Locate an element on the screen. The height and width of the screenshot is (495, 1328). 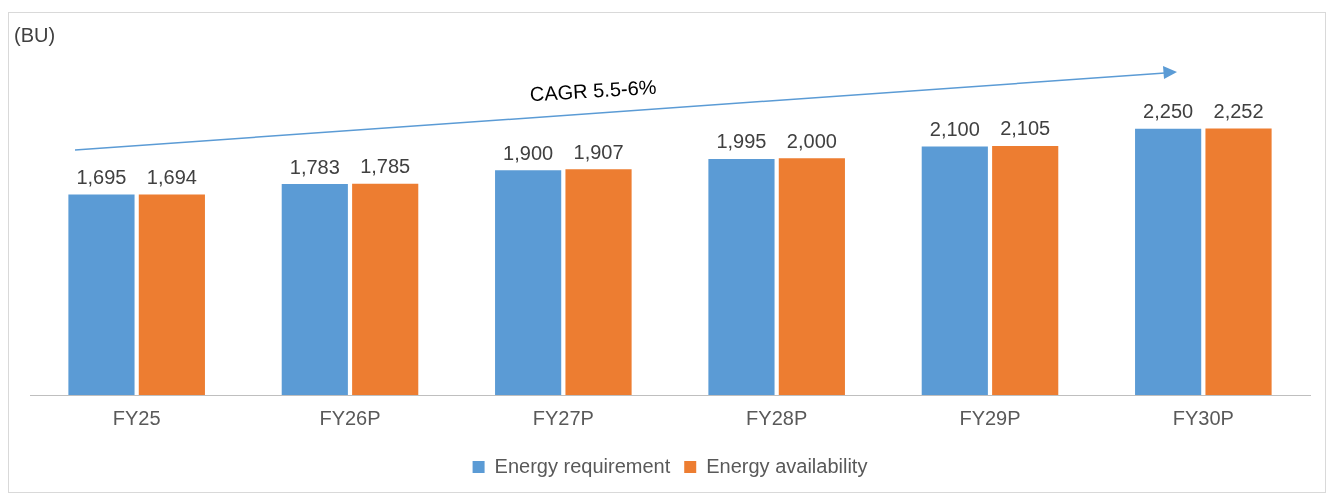
data-label: 2,000 is located at coordinates (811, 140).